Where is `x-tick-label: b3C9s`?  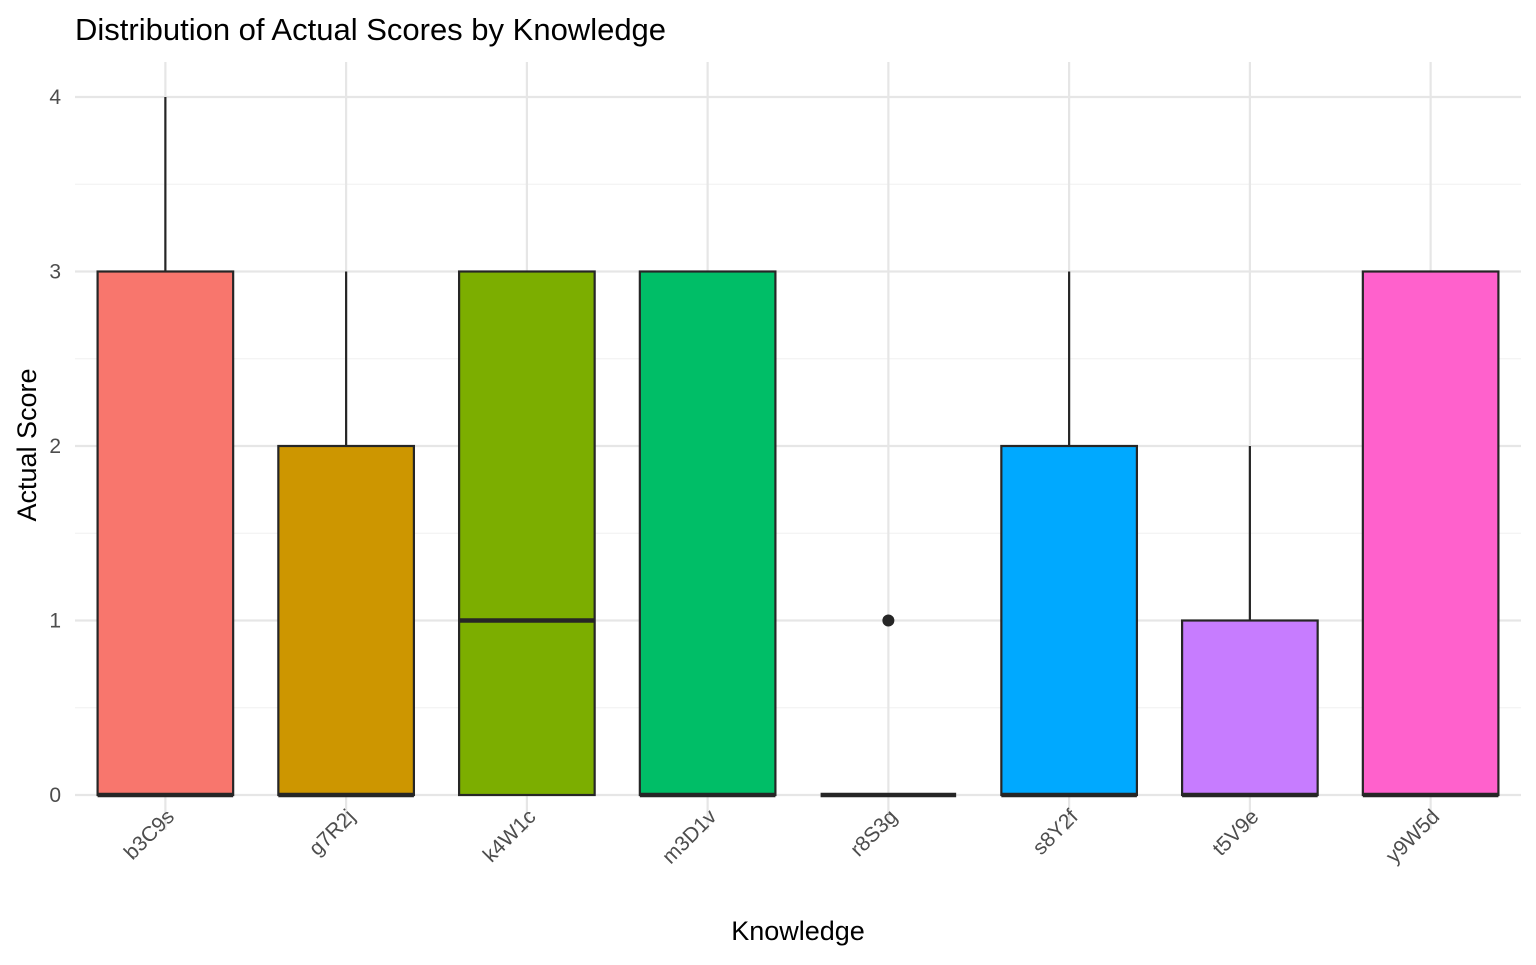 x-tick-label: b3C9s is located at coordinates (149, 834).